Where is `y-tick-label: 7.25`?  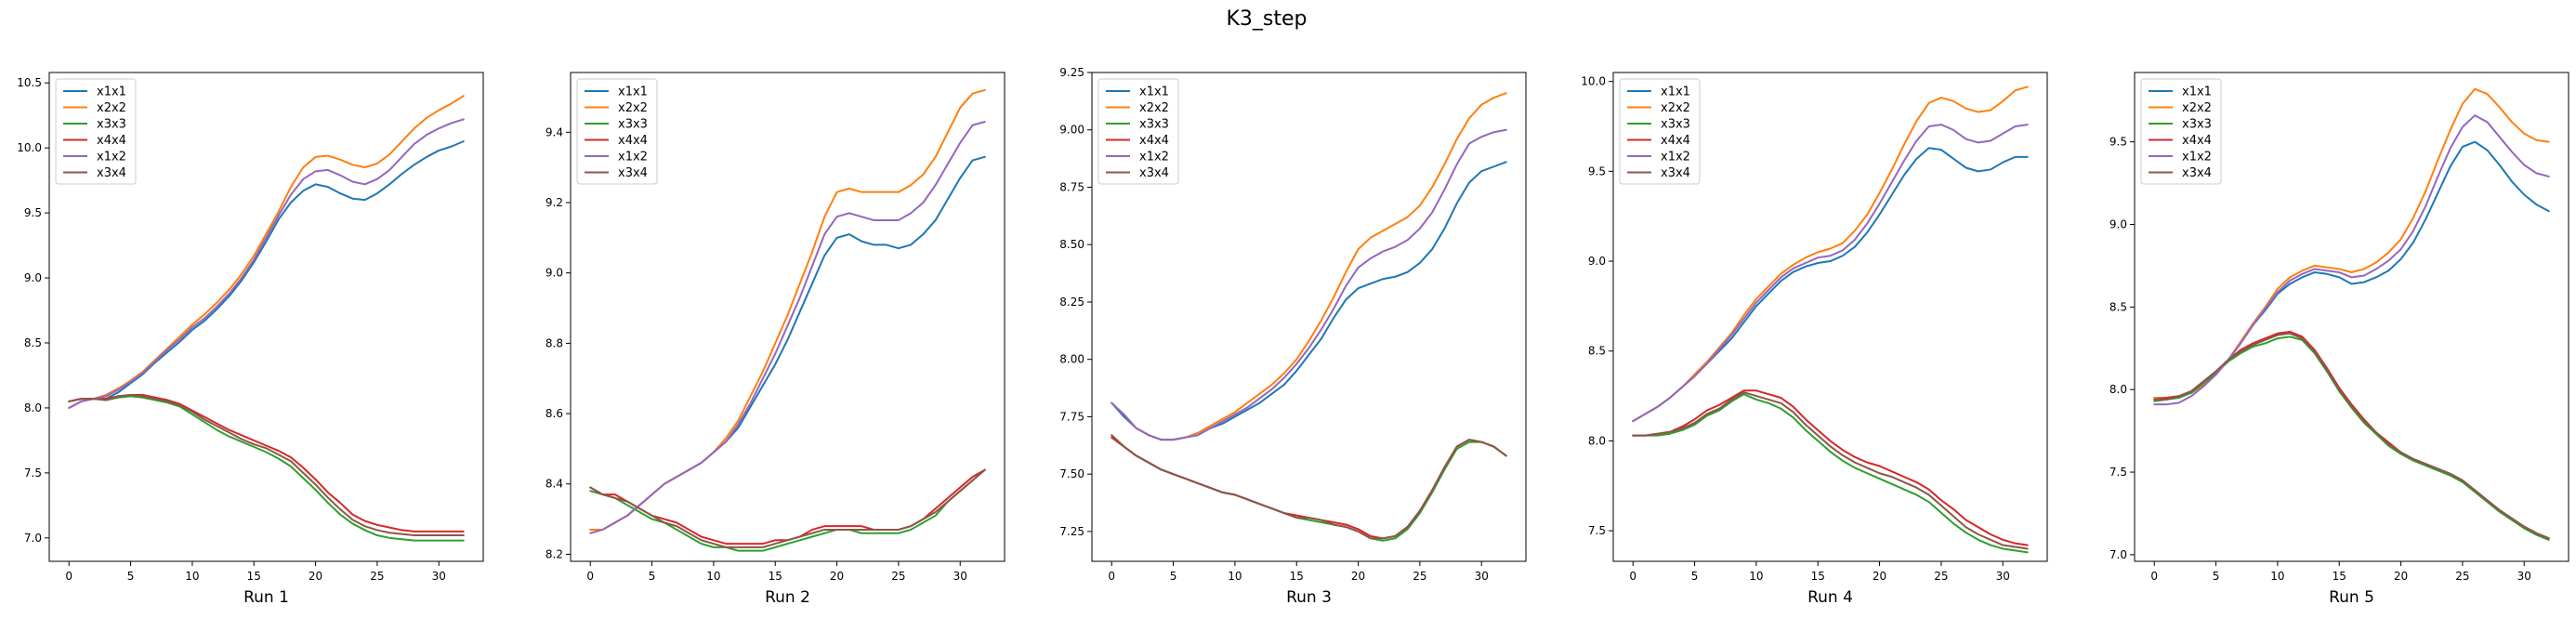
y-tick-label: 7.25 is located at coordinates (1071, 531).